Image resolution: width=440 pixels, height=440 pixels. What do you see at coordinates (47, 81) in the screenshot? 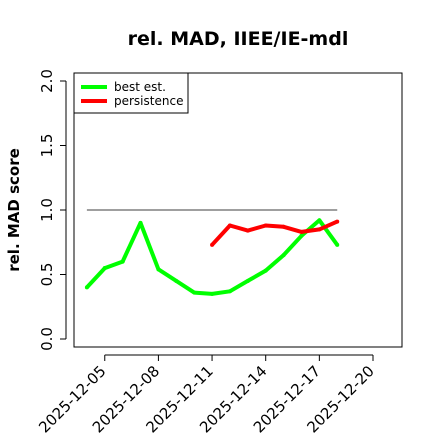
I see `y-tick-label: 2.0` at bounding box center [47, 81].